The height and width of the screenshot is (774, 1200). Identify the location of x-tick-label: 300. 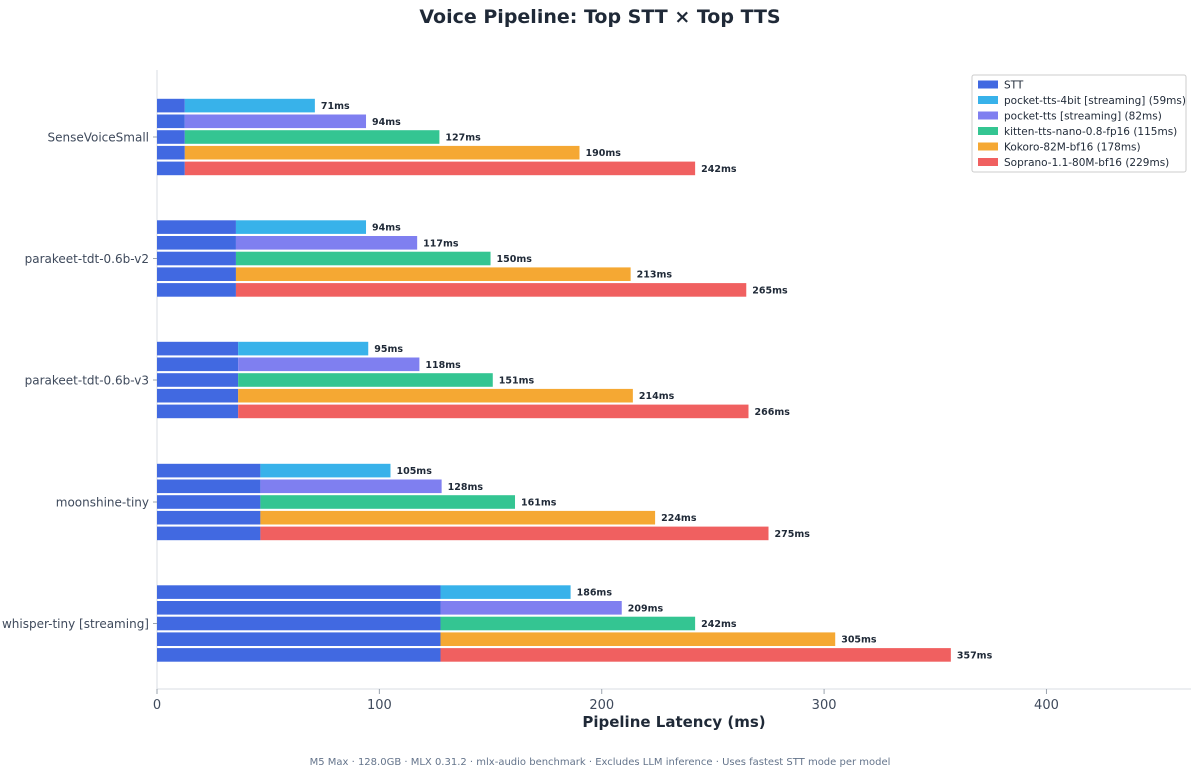
(824, 705).